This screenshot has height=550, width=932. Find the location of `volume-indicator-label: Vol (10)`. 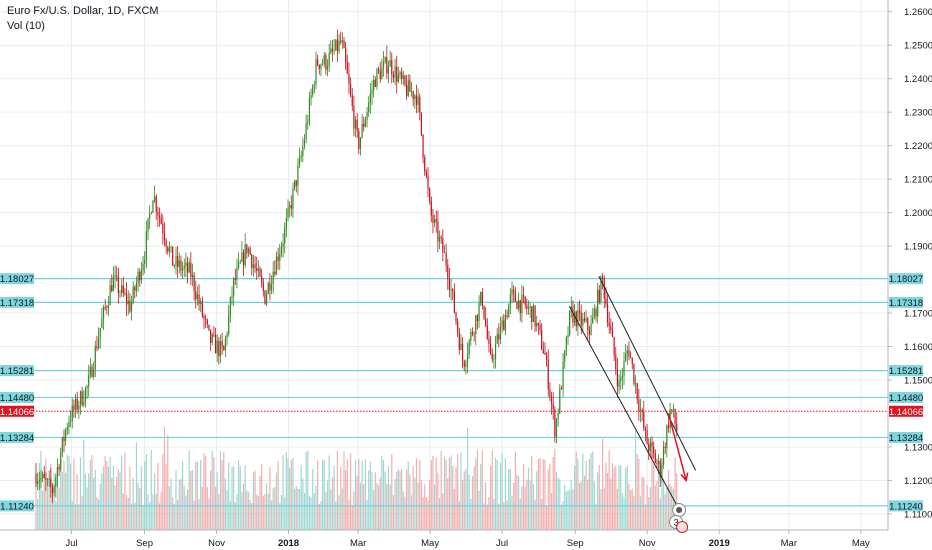

volume-indicator-label: Vol (10) is located at coordinates (26, 26).